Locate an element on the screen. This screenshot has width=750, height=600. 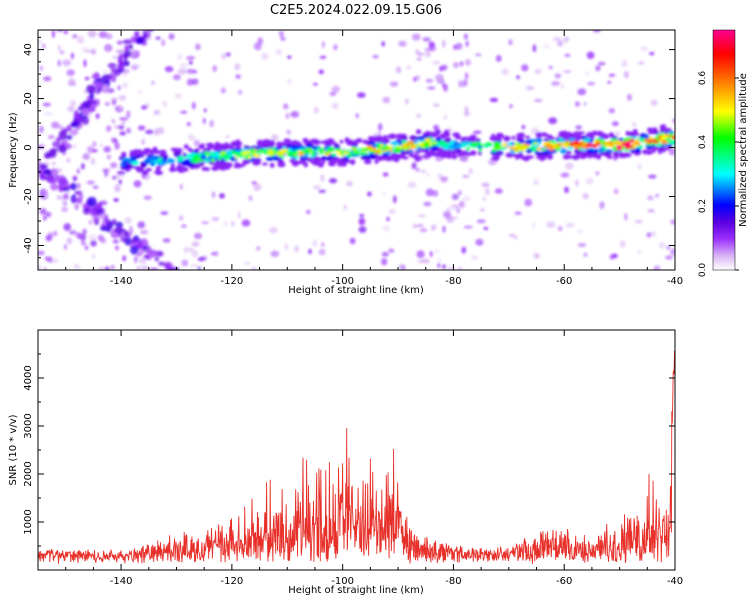
snr-y-tick-label: 2000 is located at coordinates (28, 473).